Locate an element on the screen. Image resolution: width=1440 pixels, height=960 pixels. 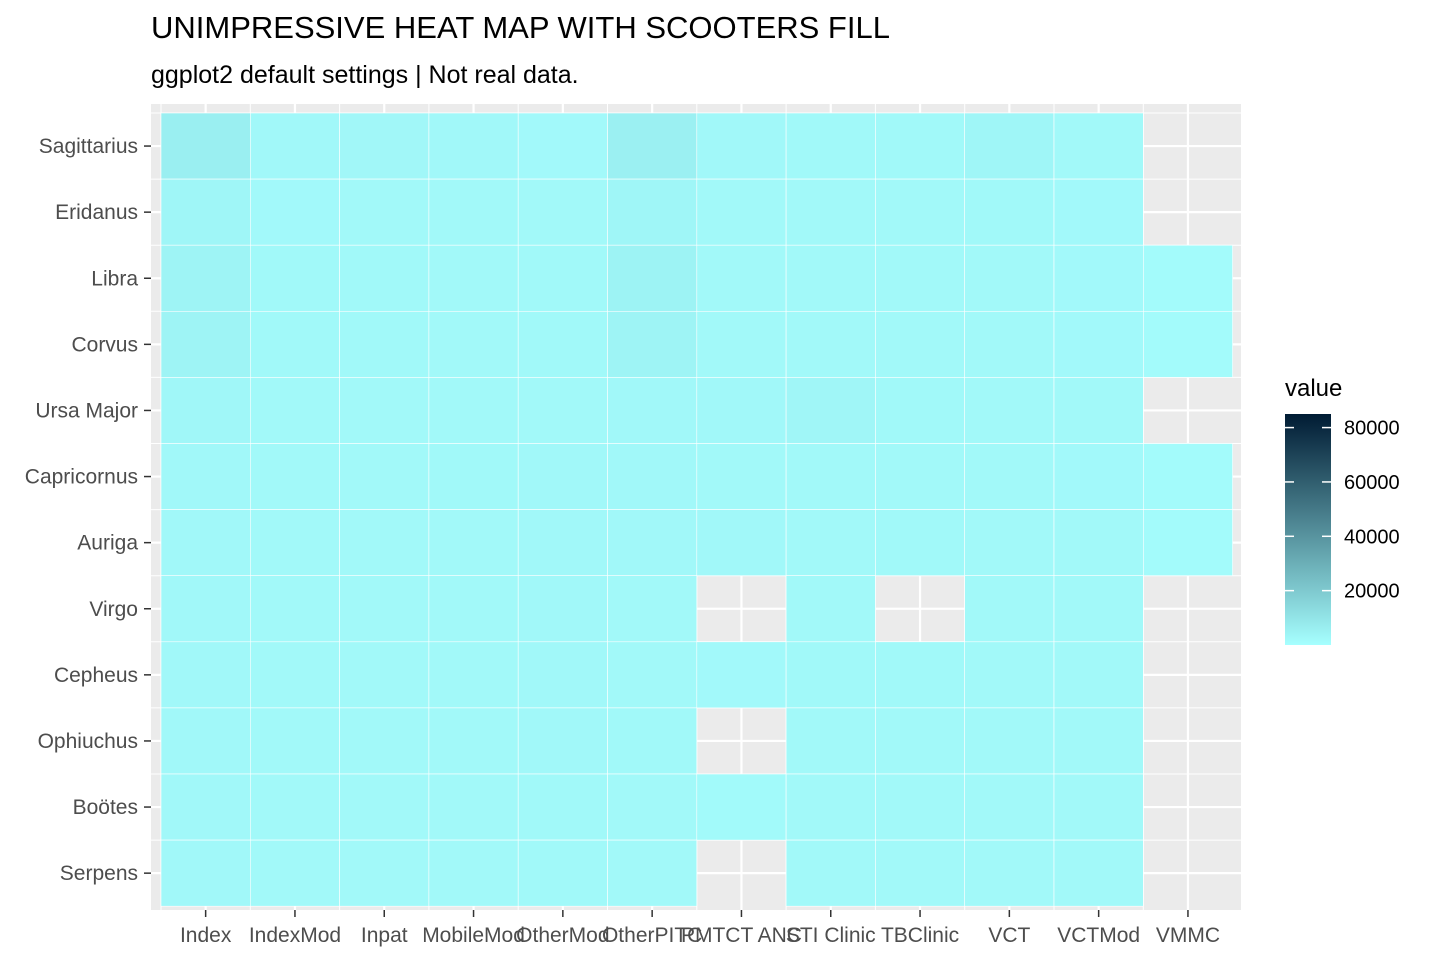
chart-title: UNIMPRESSIVE HEAT MAP WITH SCOOTERS FILL is located at coordinates (520, 27).